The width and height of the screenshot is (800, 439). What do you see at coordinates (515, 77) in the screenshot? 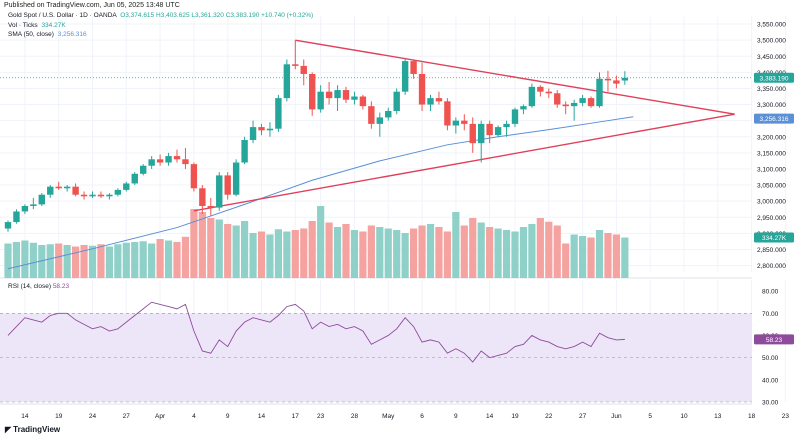
I see `triangle-upper-line` at bounding box center [515, 77].